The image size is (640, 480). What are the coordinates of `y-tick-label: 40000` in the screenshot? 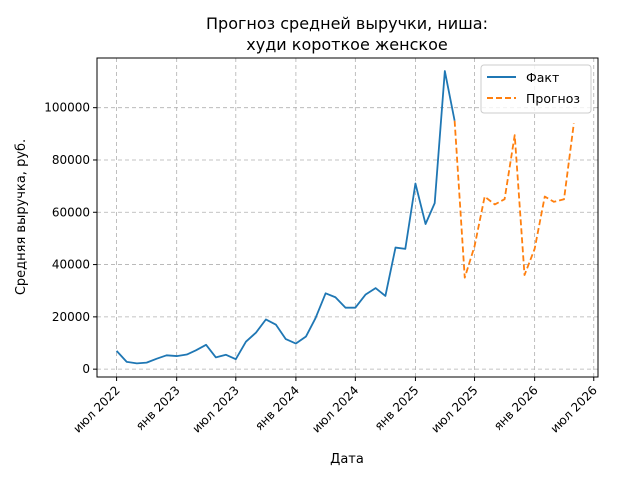 It's located at (71, 265).